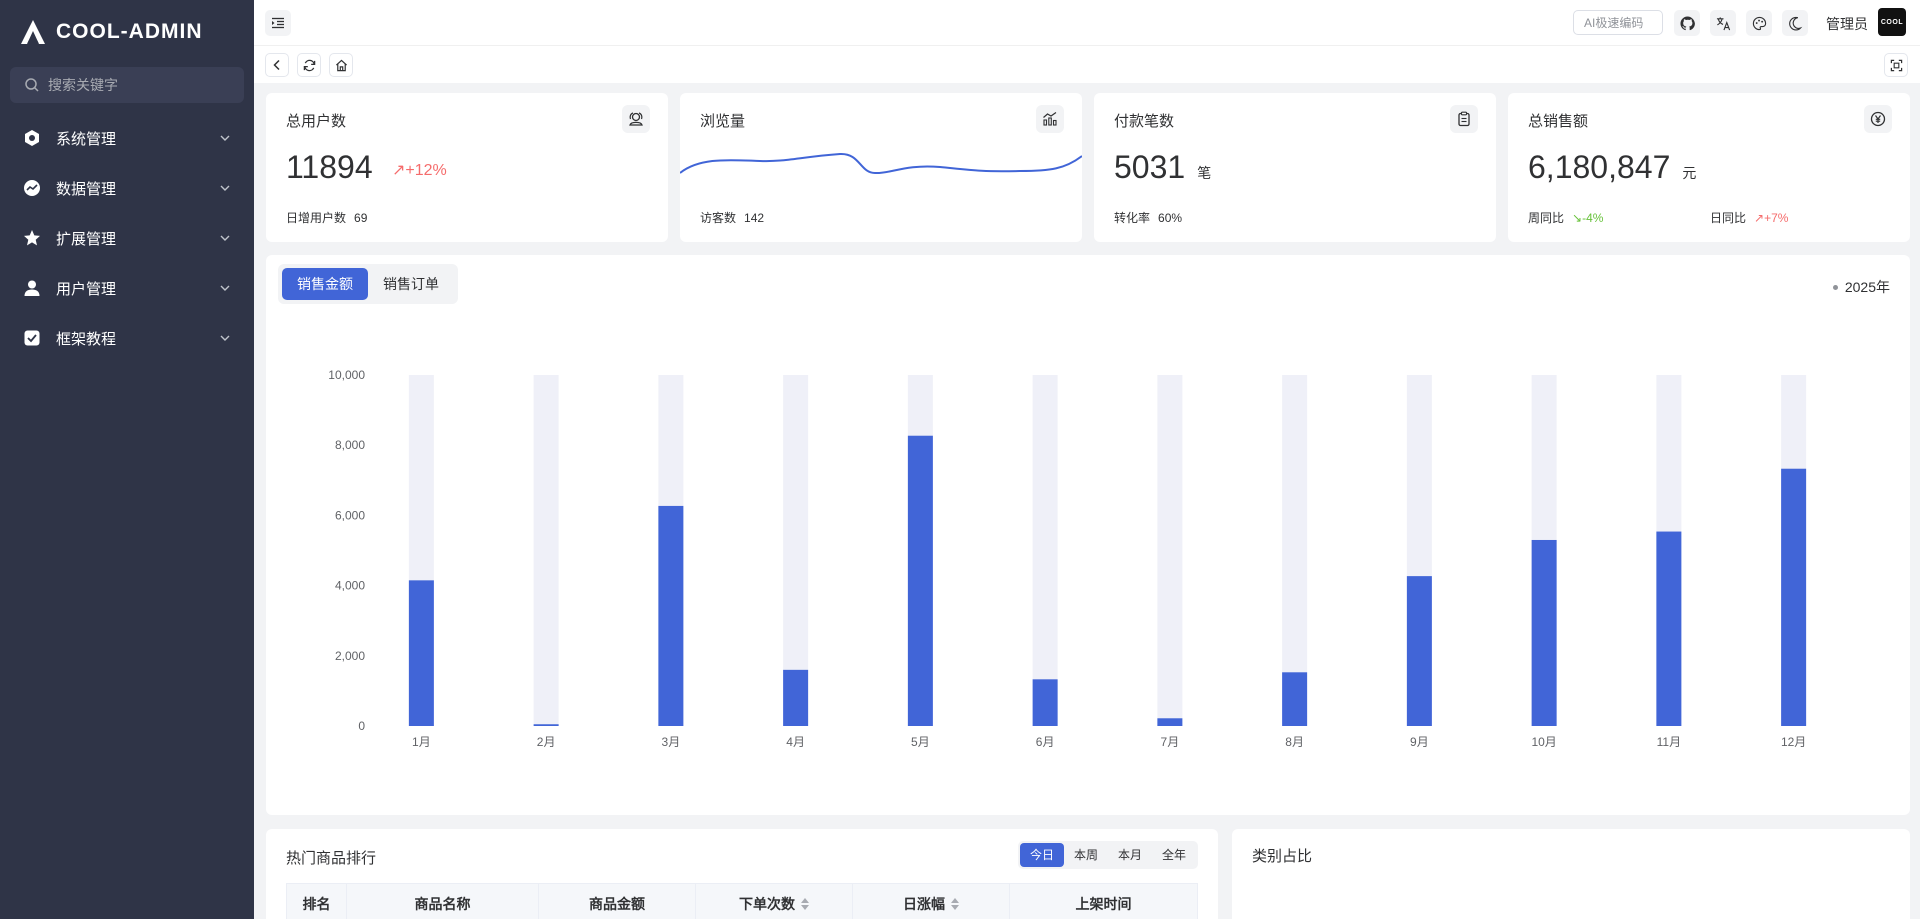 This screenshot has width=1920, height=919. I want to click on translate-icon, so click(1723, 23).